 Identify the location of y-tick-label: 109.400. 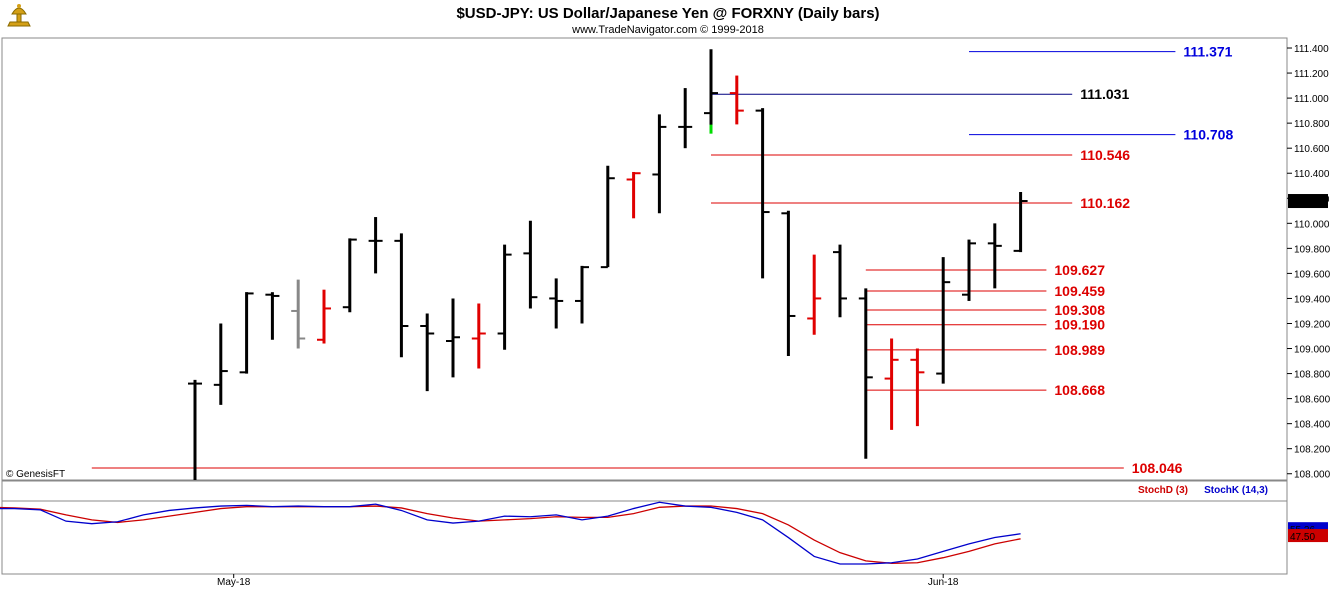
(1312, 299).